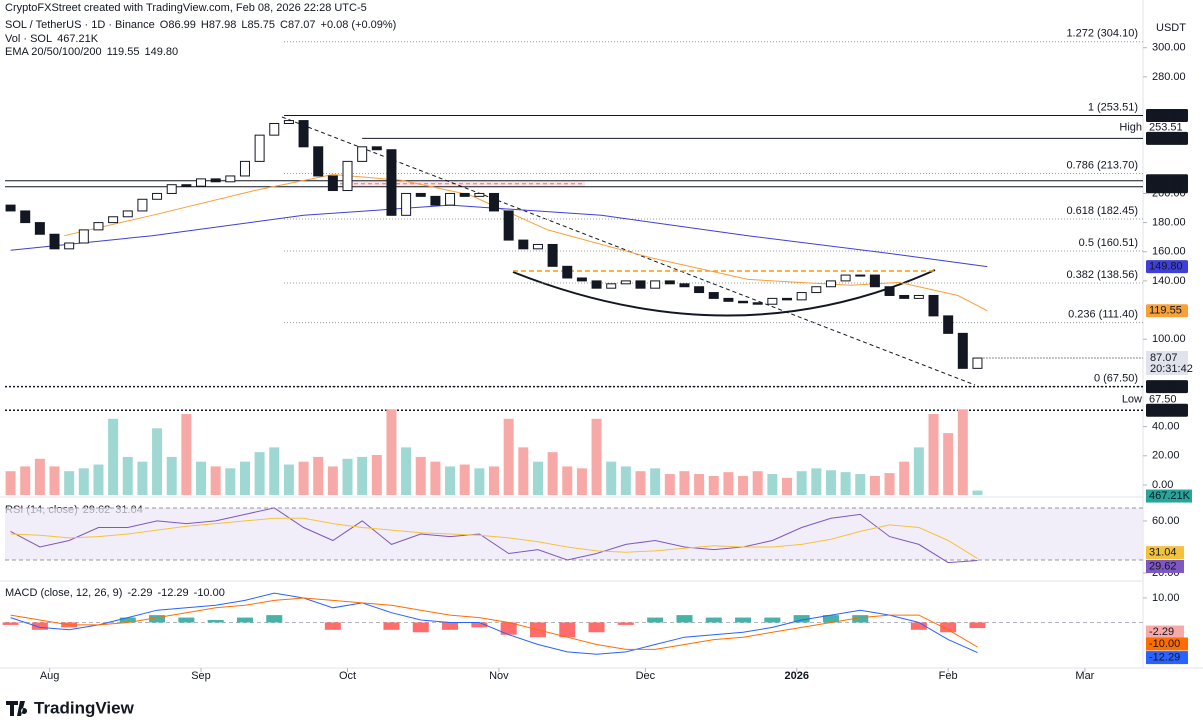 This screenshot has height=726, width=1203. Describe the element at coordinates (1164, 644) in the screenshot. I see `macd-badge: -10.00` at that location.